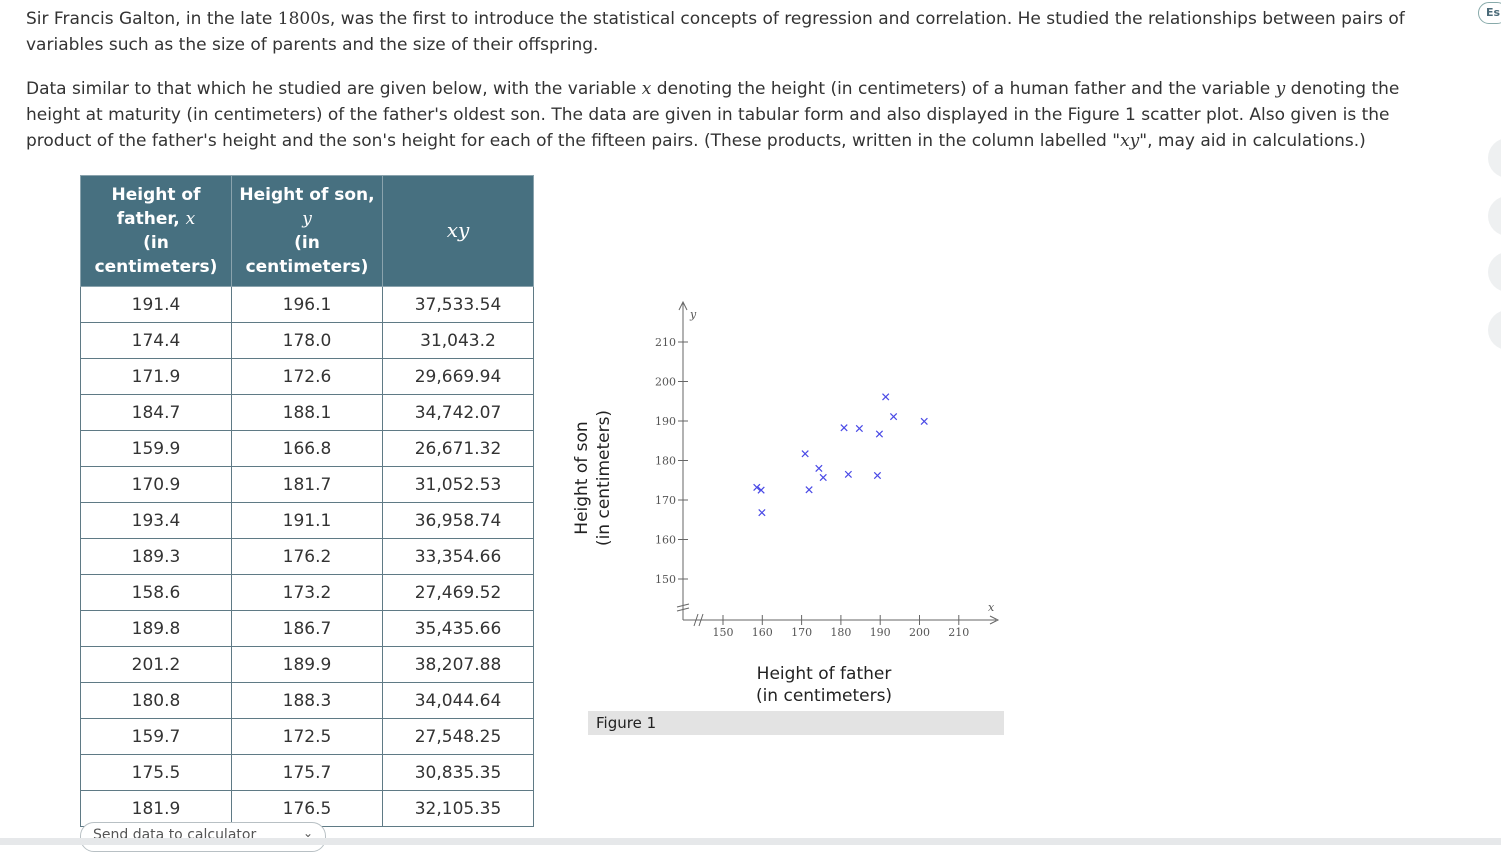 The height and width of the screenshot is (852, 1501). What do you see at coordinates (307, 556) in the screenshot?
I see `table-row: 189.3 176.2 33,354.66` at bounding box center [307, 556].